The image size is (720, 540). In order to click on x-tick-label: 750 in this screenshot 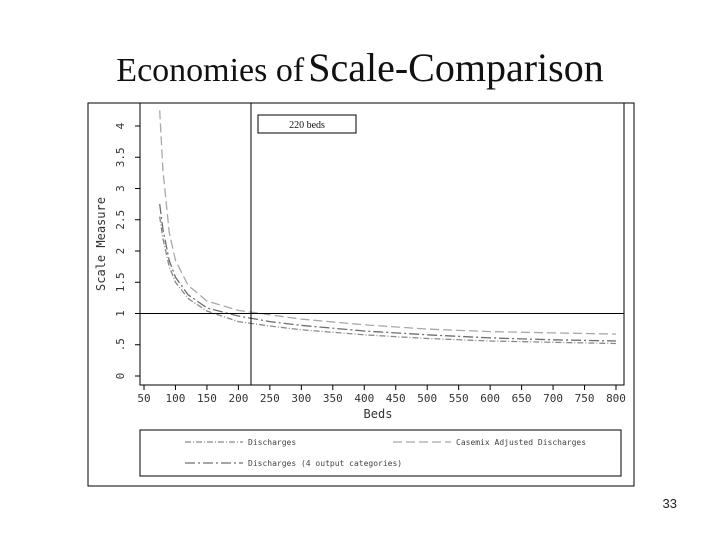, I will do `click(585, 398)`.